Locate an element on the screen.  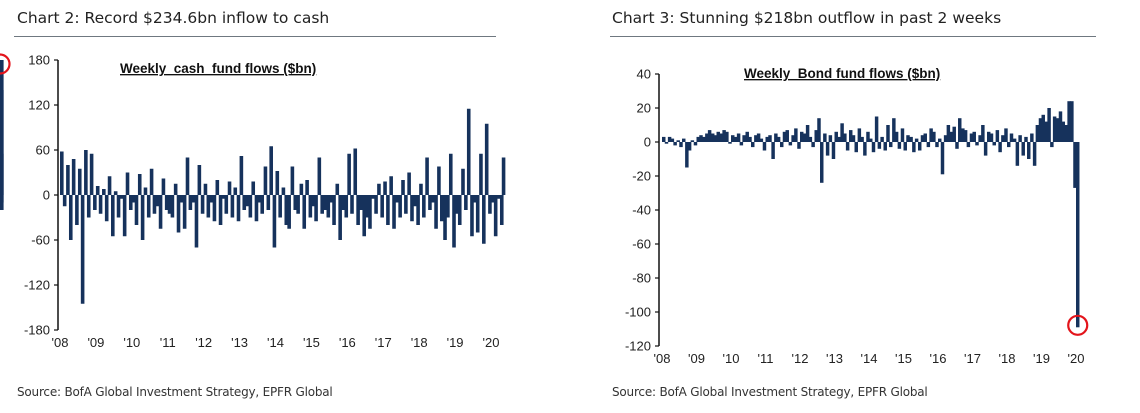
title-divider is located at coordinates (255, 36).